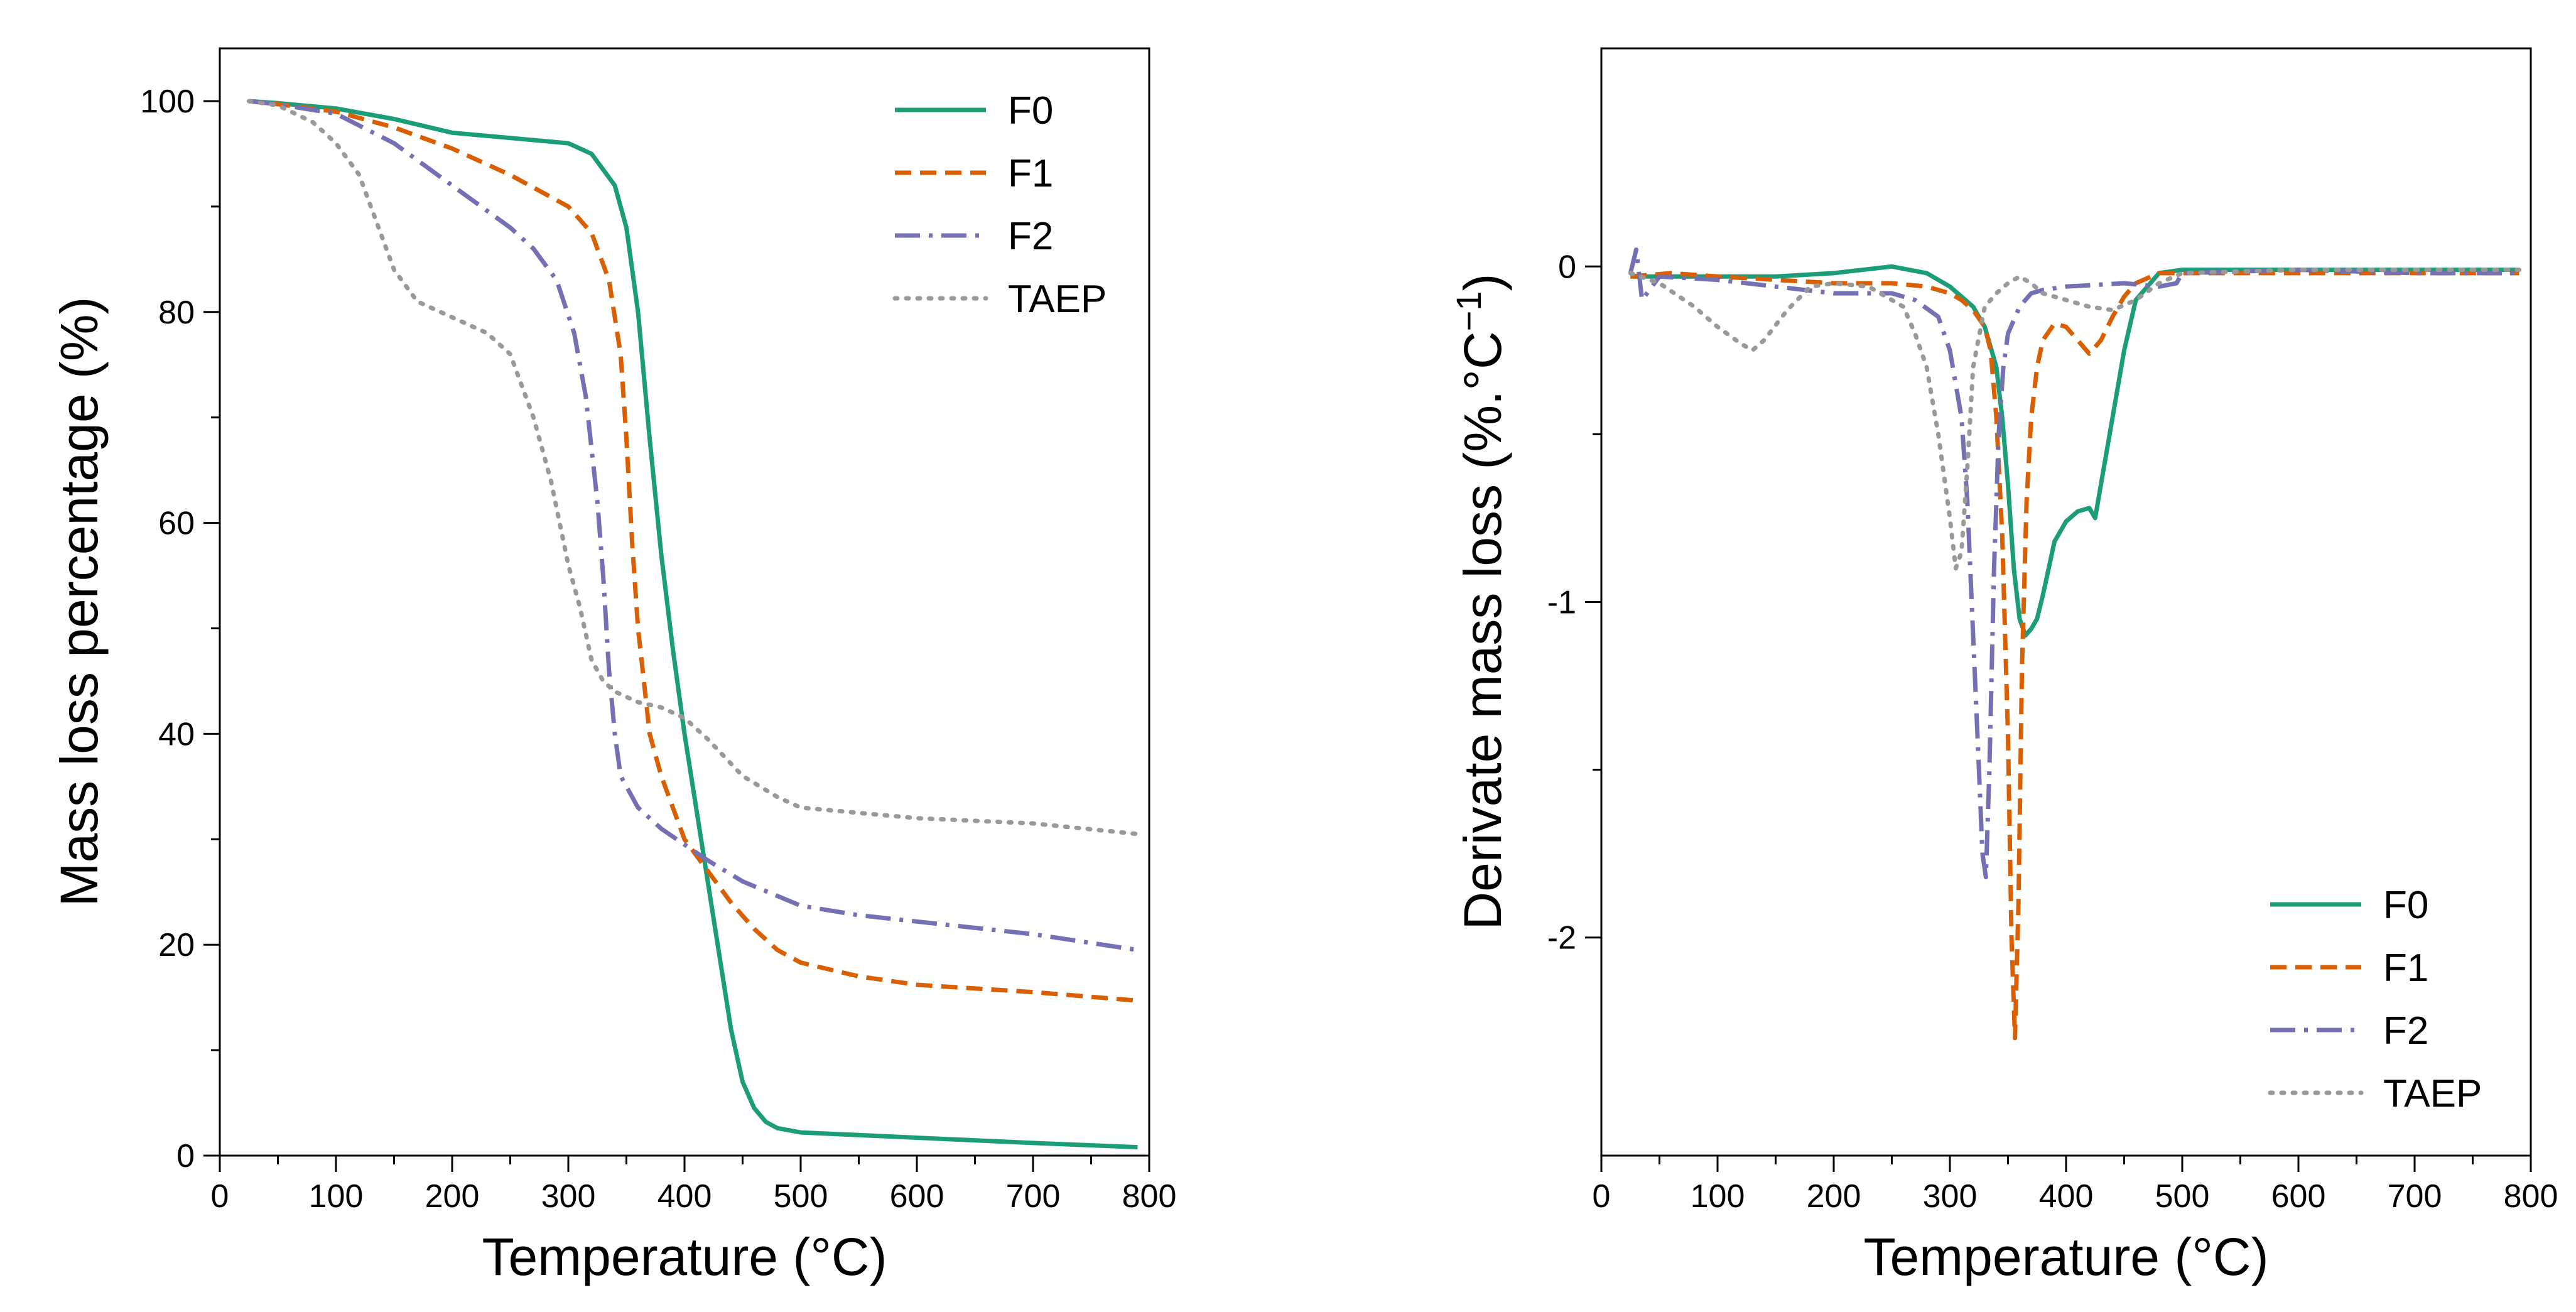 The height and width of the screenshot is (1312, 2576). Describe the element at coordinates (1468, 311) in the screenshot. I see `y-axis-title-right-superscript: −1` at that location.